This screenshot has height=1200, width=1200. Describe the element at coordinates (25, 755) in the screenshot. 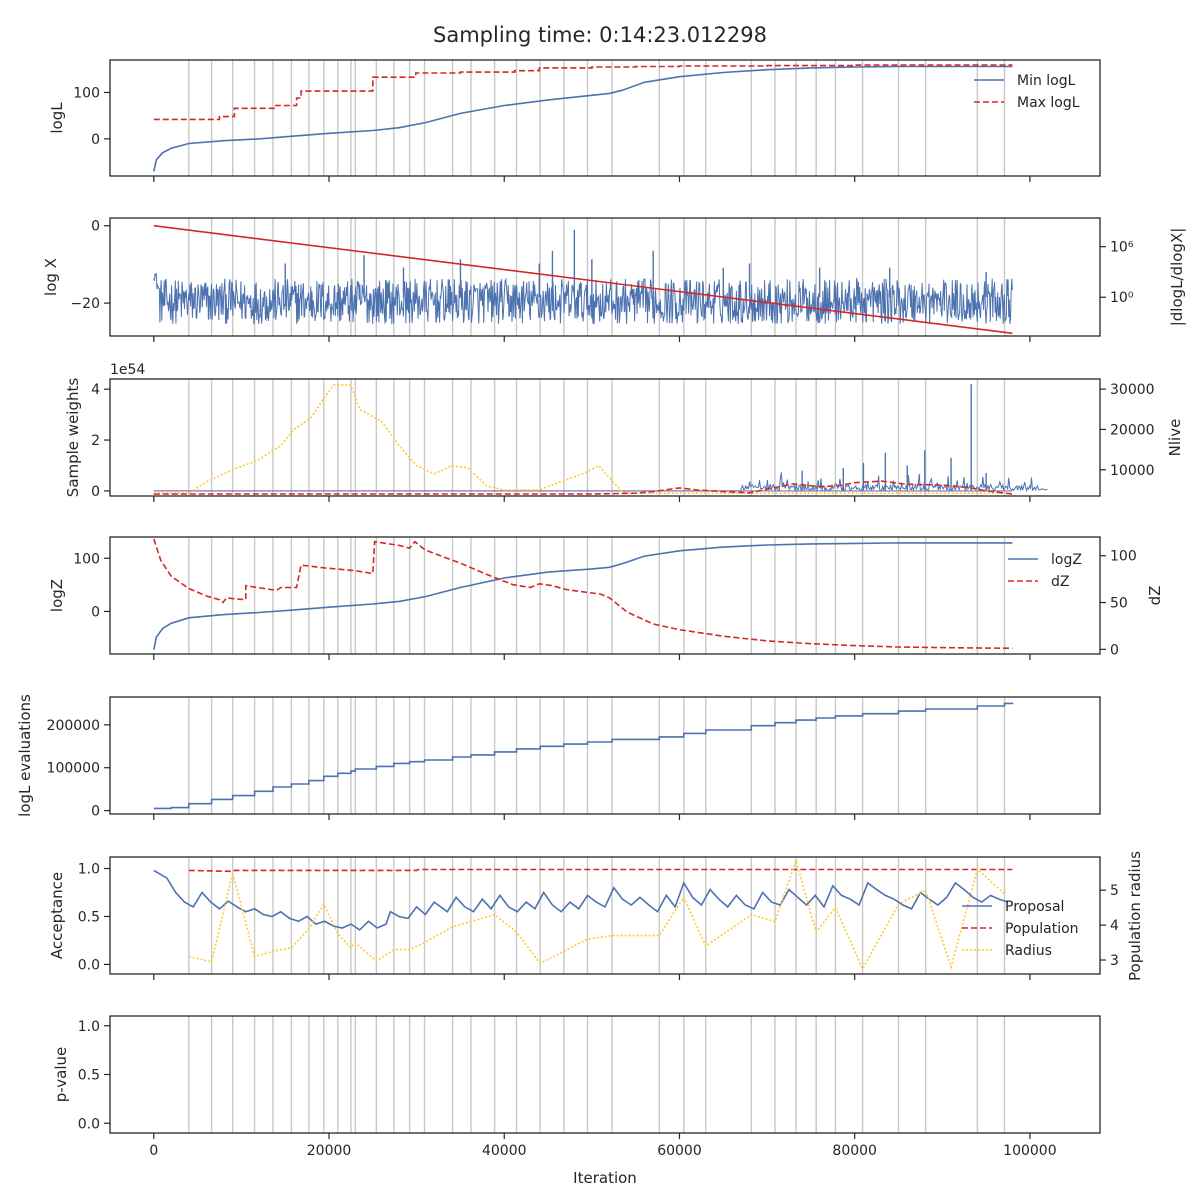

I see `y-axis-label: logL evaluations` at that location.